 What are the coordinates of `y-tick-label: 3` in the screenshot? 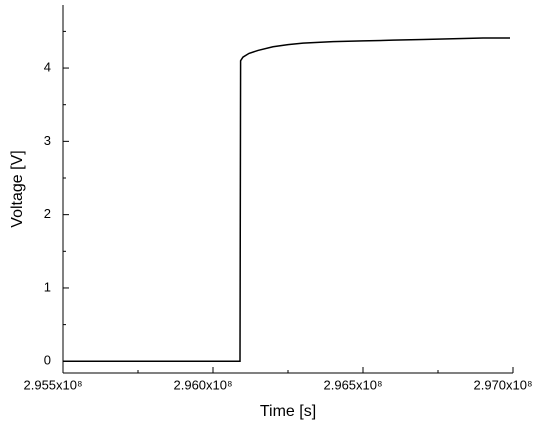 It's located at (47, 140).